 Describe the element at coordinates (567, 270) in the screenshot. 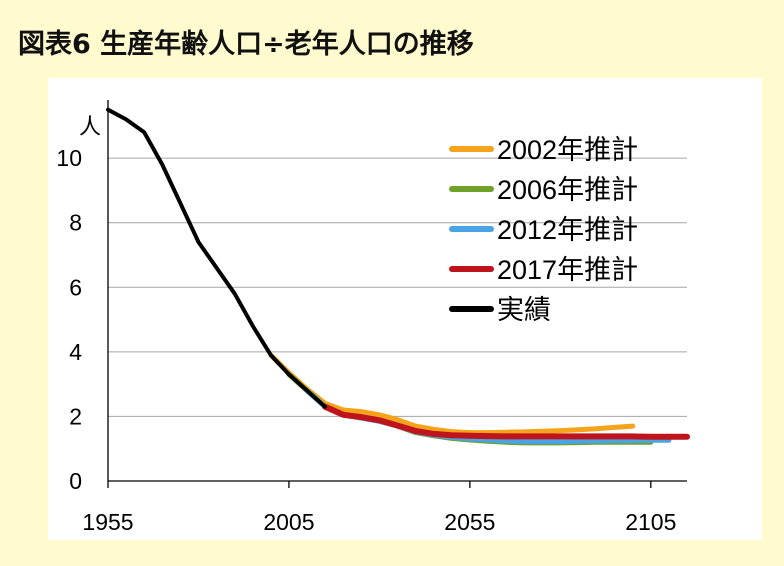

I see `legend-label: 2017年推計` at that location.